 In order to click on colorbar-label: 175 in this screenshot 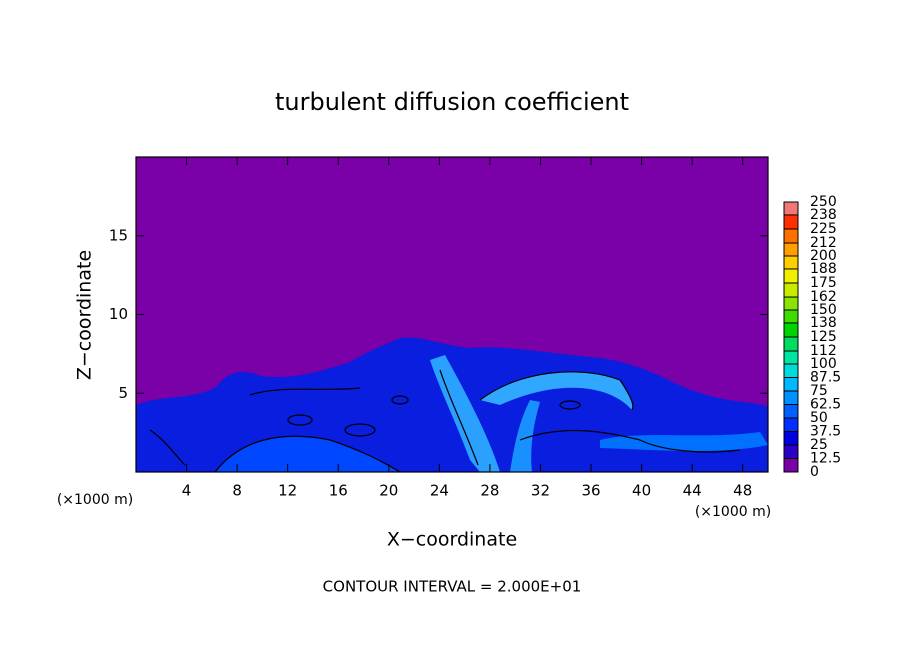, I will do `click(823, 283)`.